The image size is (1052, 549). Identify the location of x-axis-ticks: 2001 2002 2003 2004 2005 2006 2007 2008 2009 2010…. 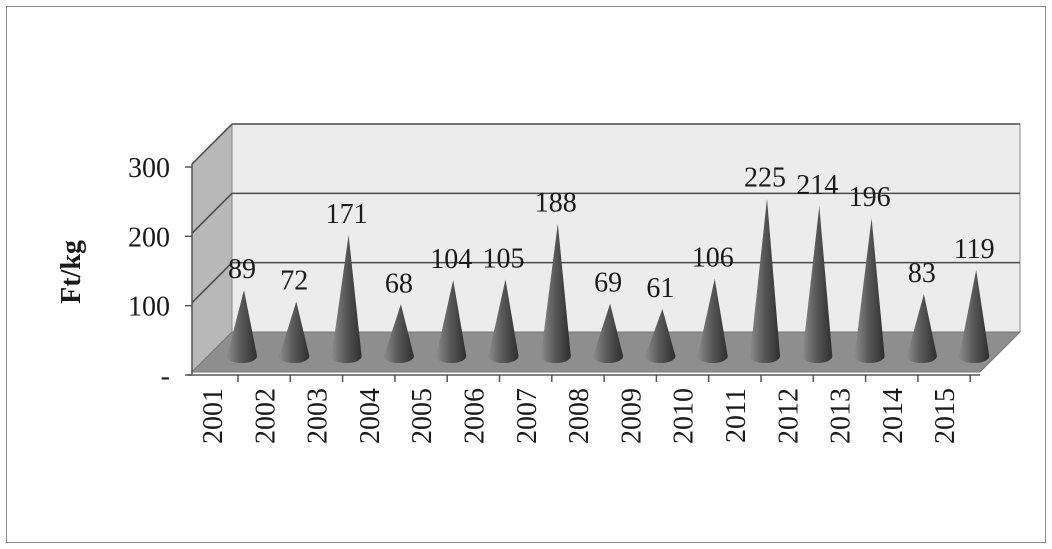
(584, 409).